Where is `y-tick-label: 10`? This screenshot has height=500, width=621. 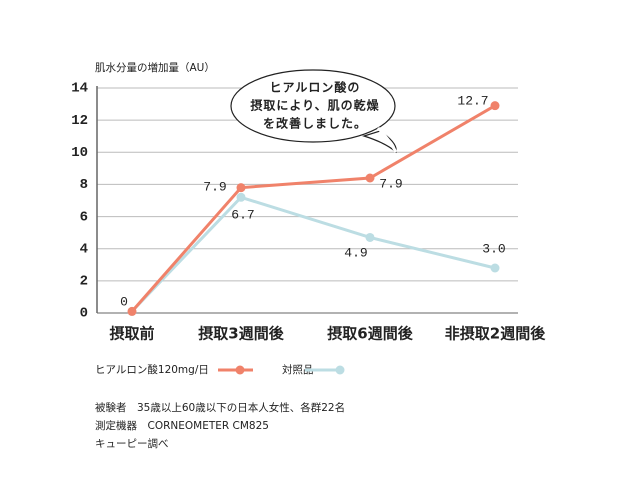
y-tick-label: 10 is located at coordinates (79, 153).